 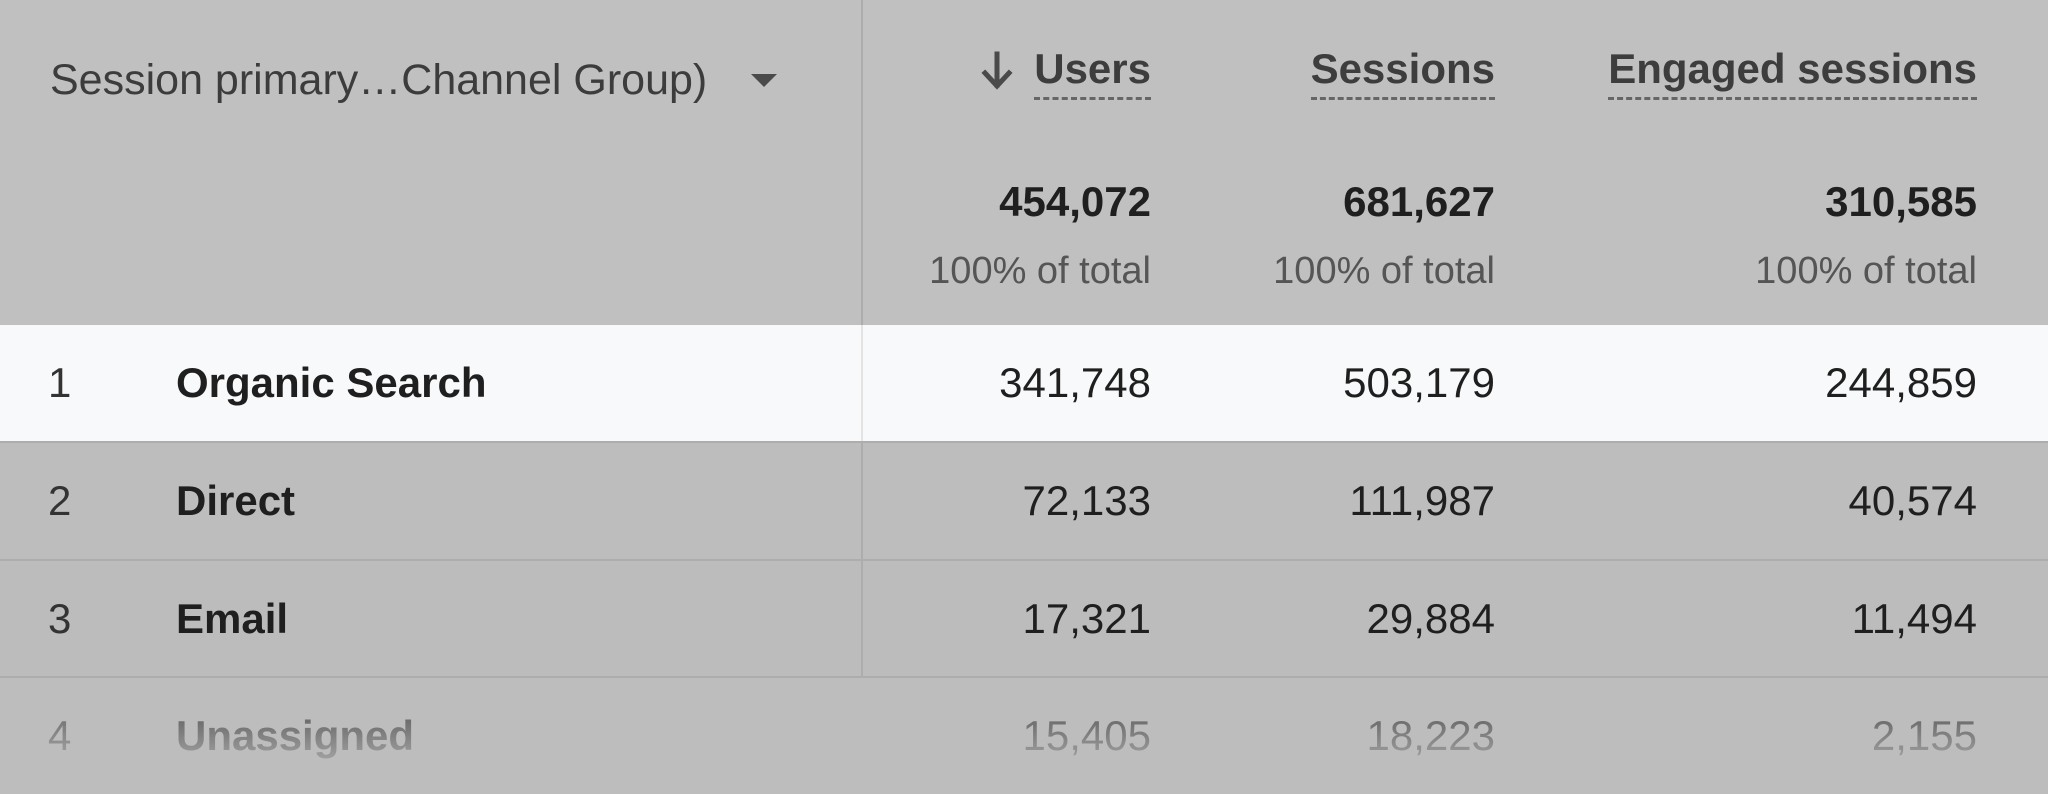 I want to click on column-header-users: Users, so click(x=1065, y=72).